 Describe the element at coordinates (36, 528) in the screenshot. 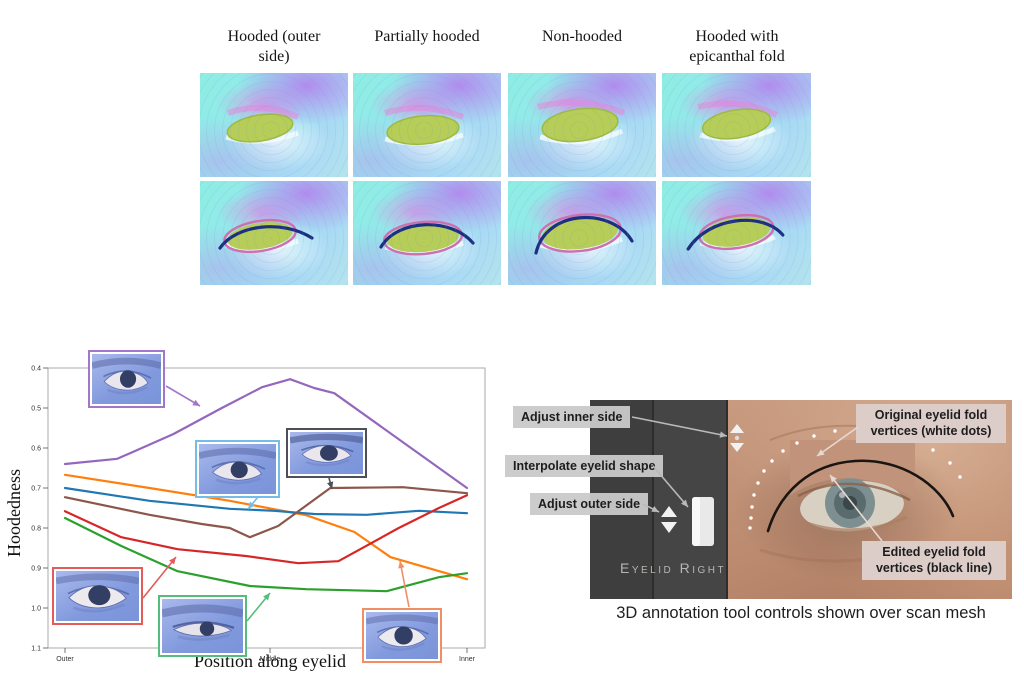

I see `svg-text: 0.8` at that location.